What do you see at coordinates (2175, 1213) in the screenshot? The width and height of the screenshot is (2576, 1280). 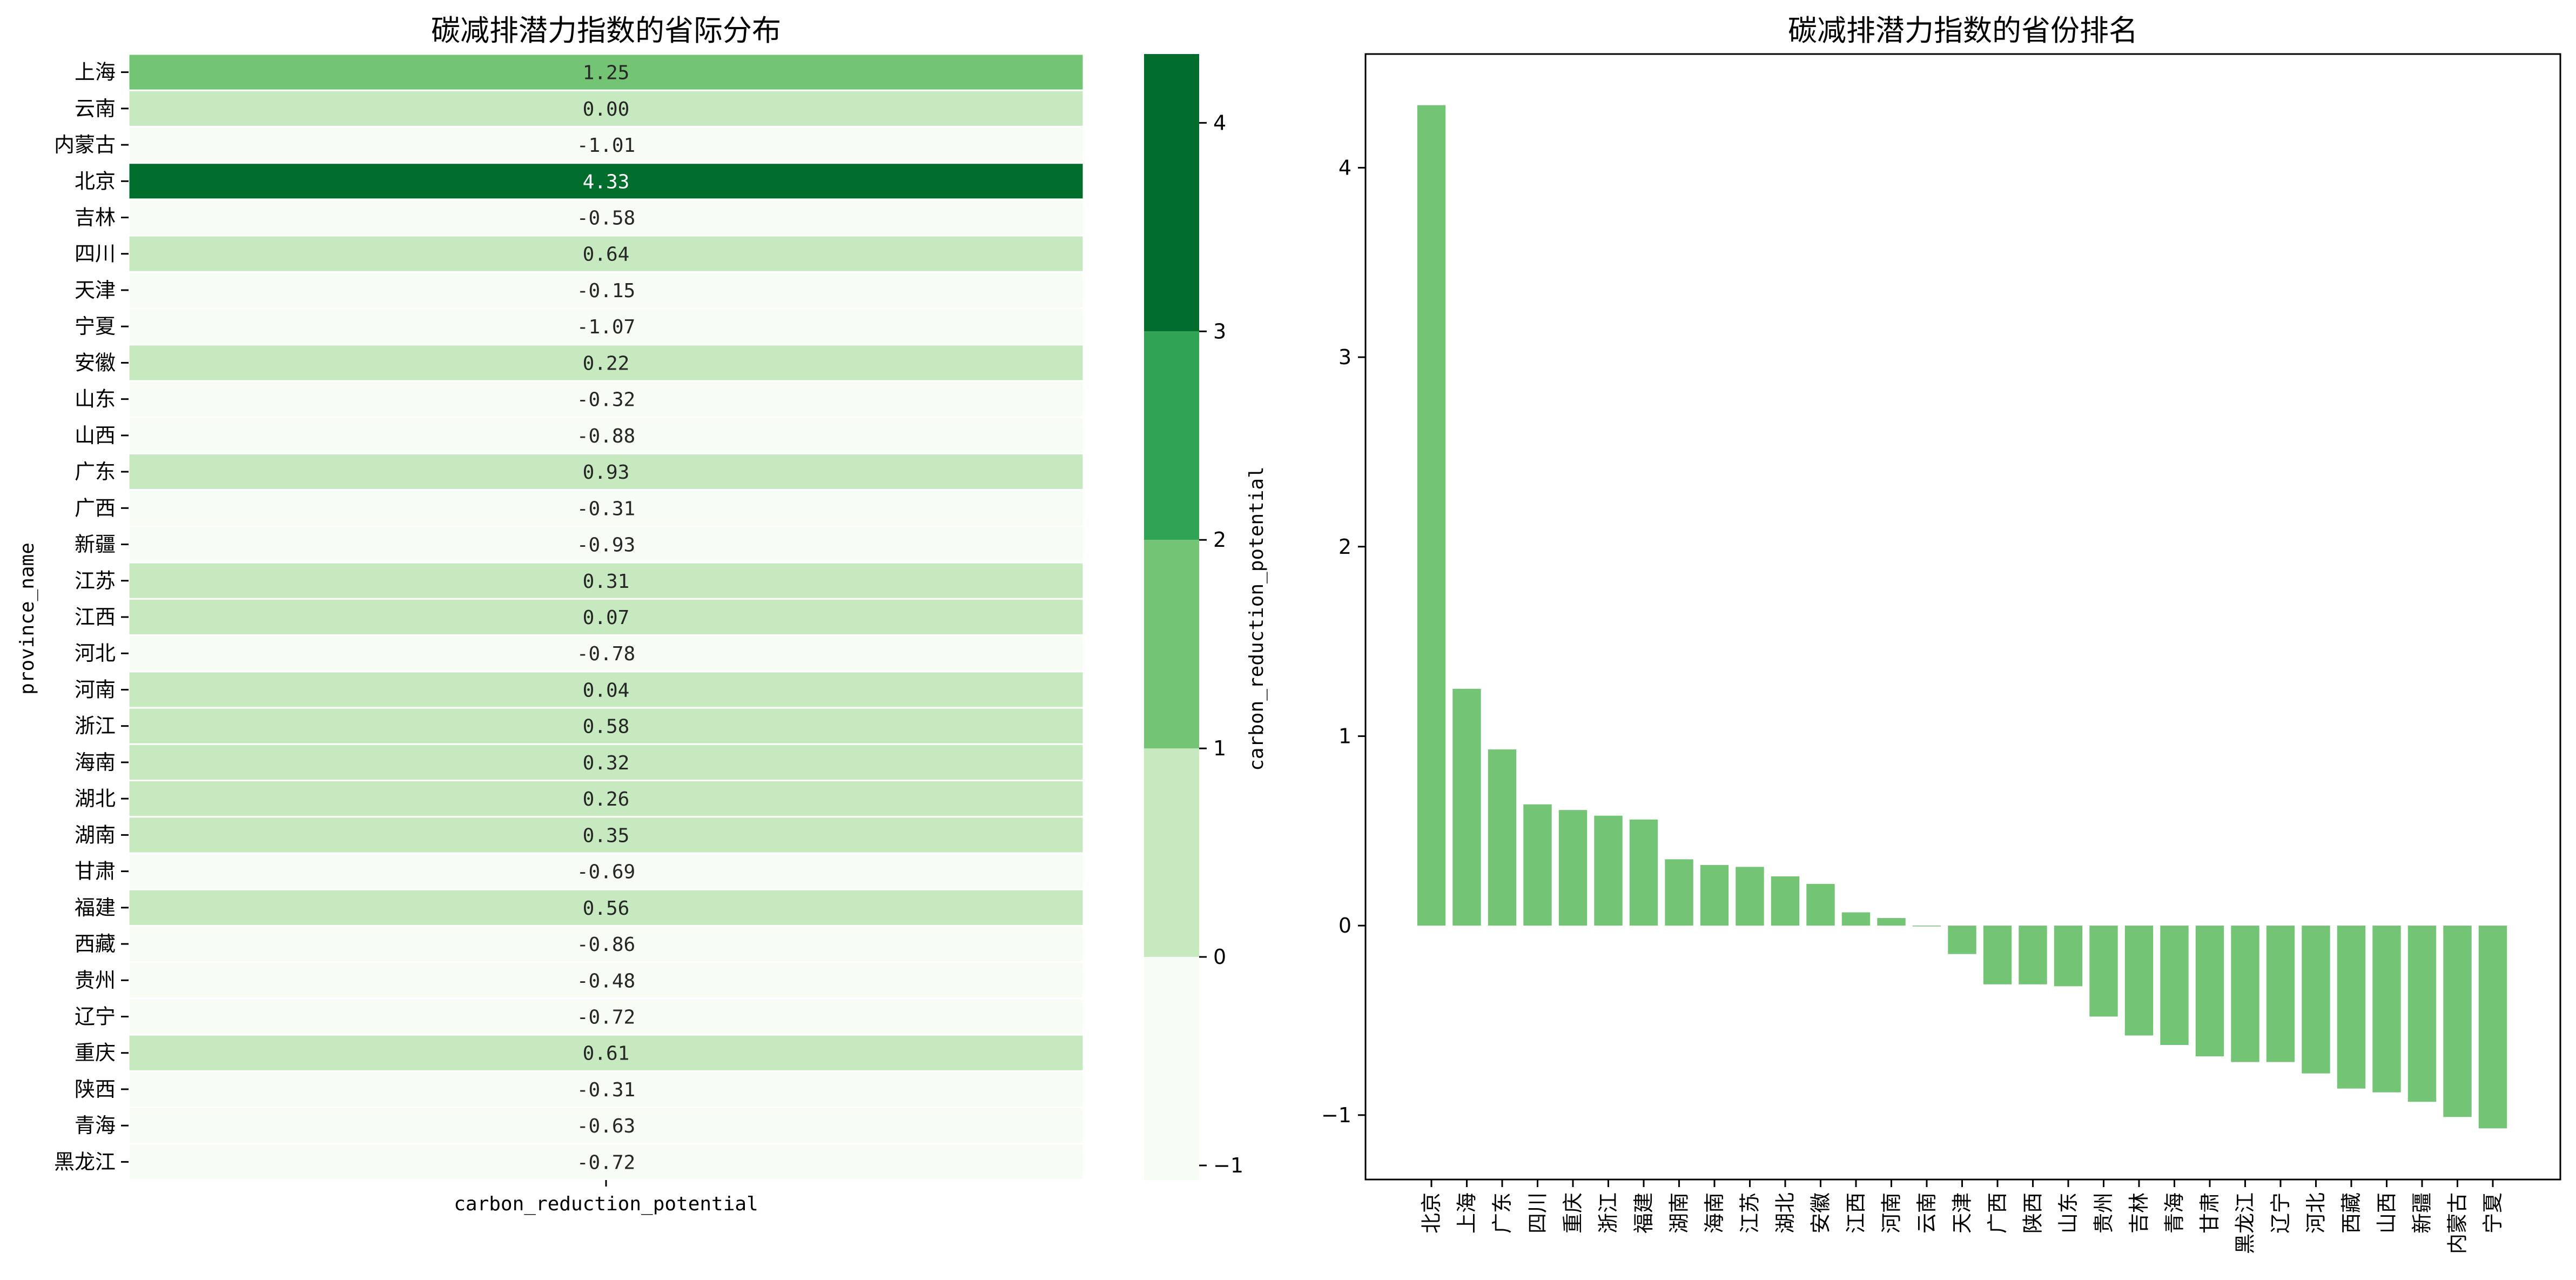 I see `bar-x-tick-label: 青海` at bounding box center [2175, 1213].